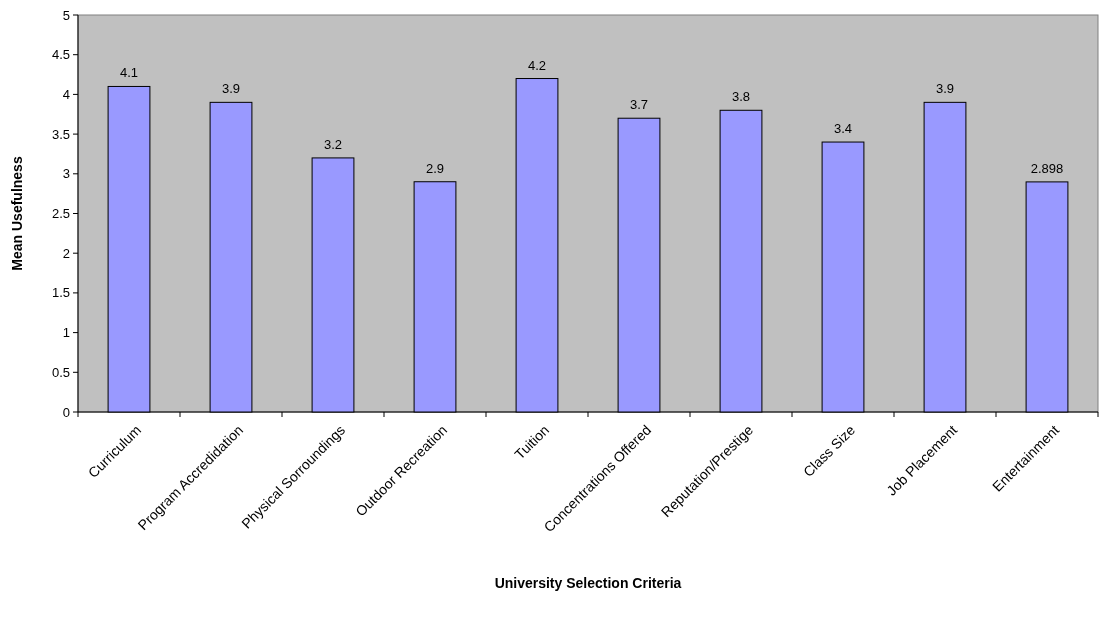 This screenshot has height=633, width=1104. Describe the element at coordinates (60, 134) in the screenshot. I see `y-tick-label: 3.5` at that location.